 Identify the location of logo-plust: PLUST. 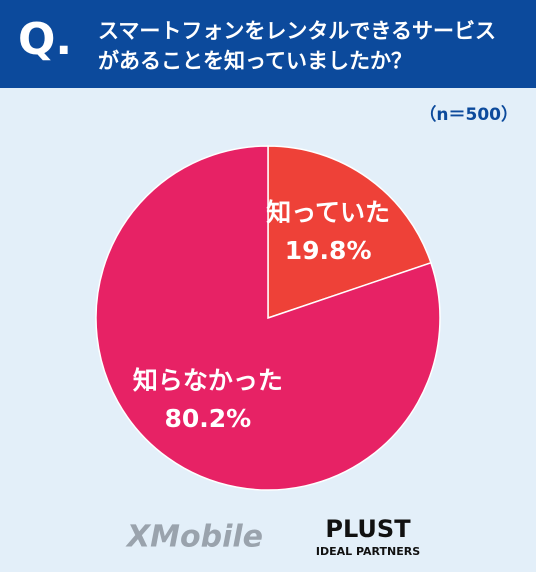
(368, 529).